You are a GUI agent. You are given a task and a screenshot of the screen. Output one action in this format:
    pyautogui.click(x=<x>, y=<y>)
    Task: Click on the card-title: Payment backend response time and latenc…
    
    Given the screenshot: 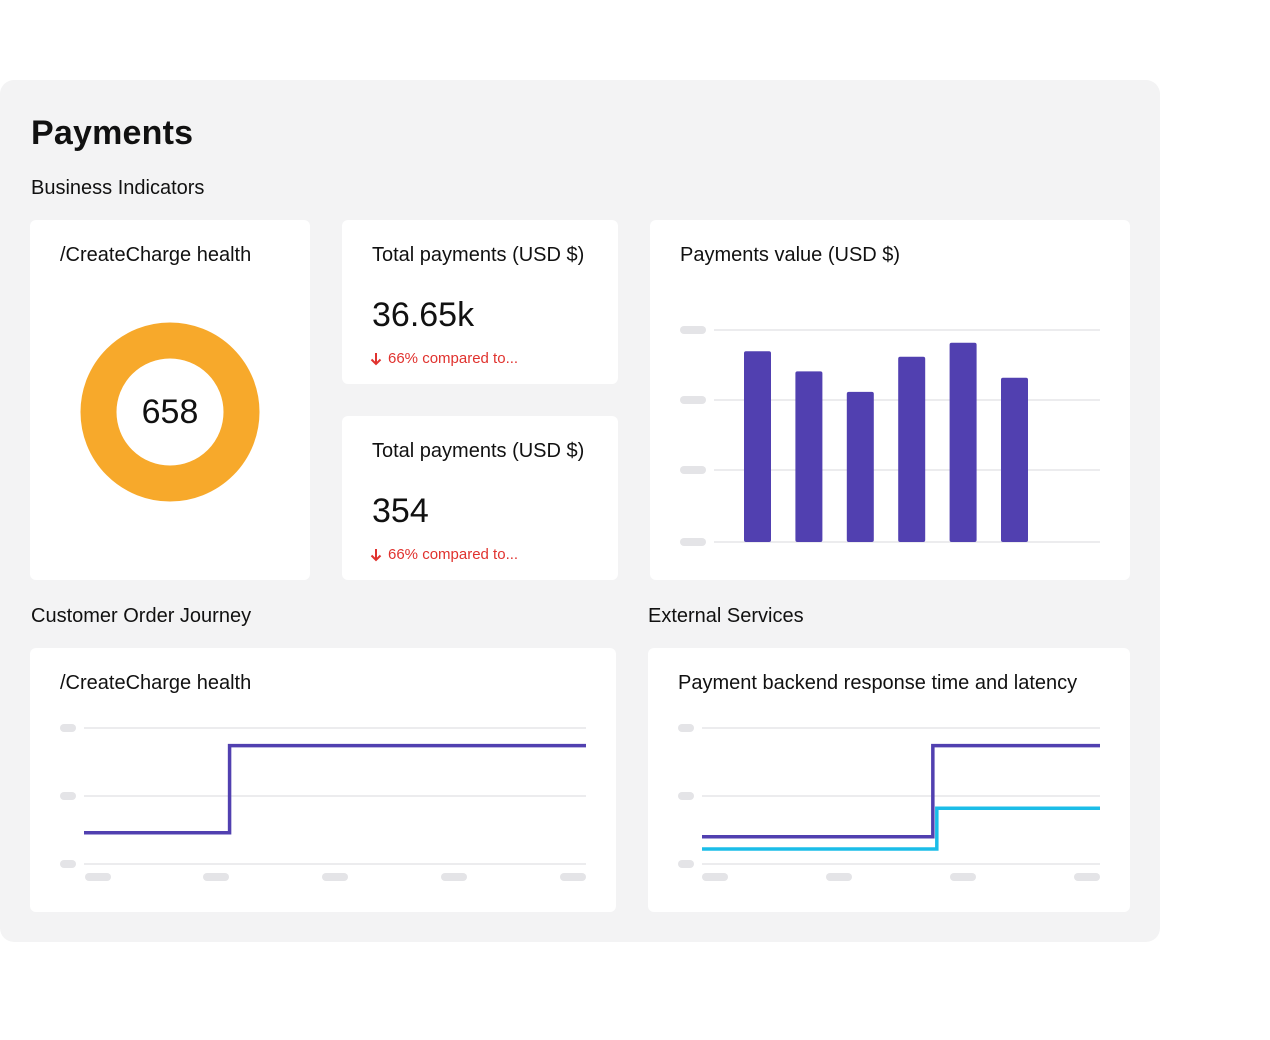 What is the action you would take?
    pyautogui.click(x=878, y=683)
    